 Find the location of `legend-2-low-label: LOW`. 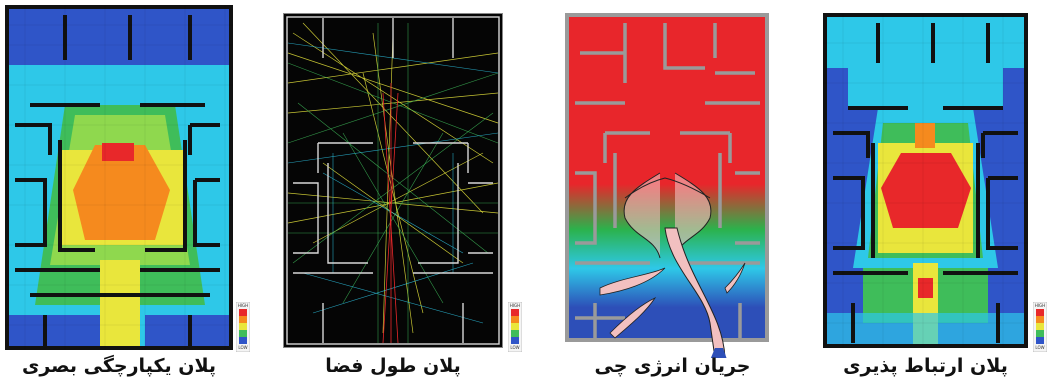

legend-2-low-label: LOW is located at coordinates (515, 347).